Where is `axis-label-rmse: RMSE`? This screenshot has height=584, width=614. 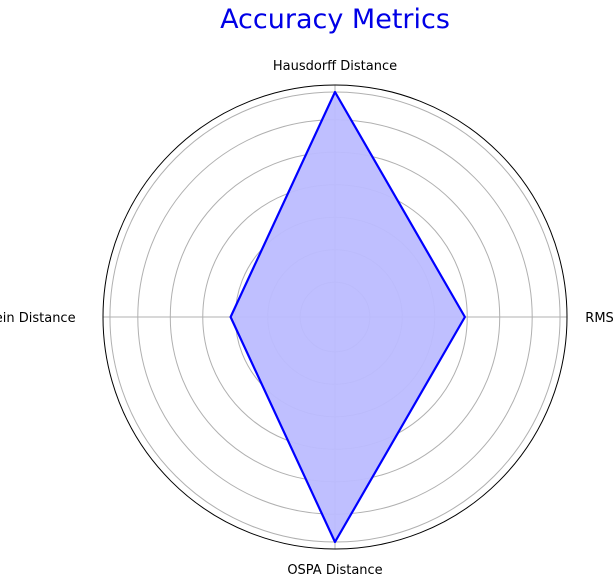
axis-label-rmse: RMSE is located at coordinates (599, 318).